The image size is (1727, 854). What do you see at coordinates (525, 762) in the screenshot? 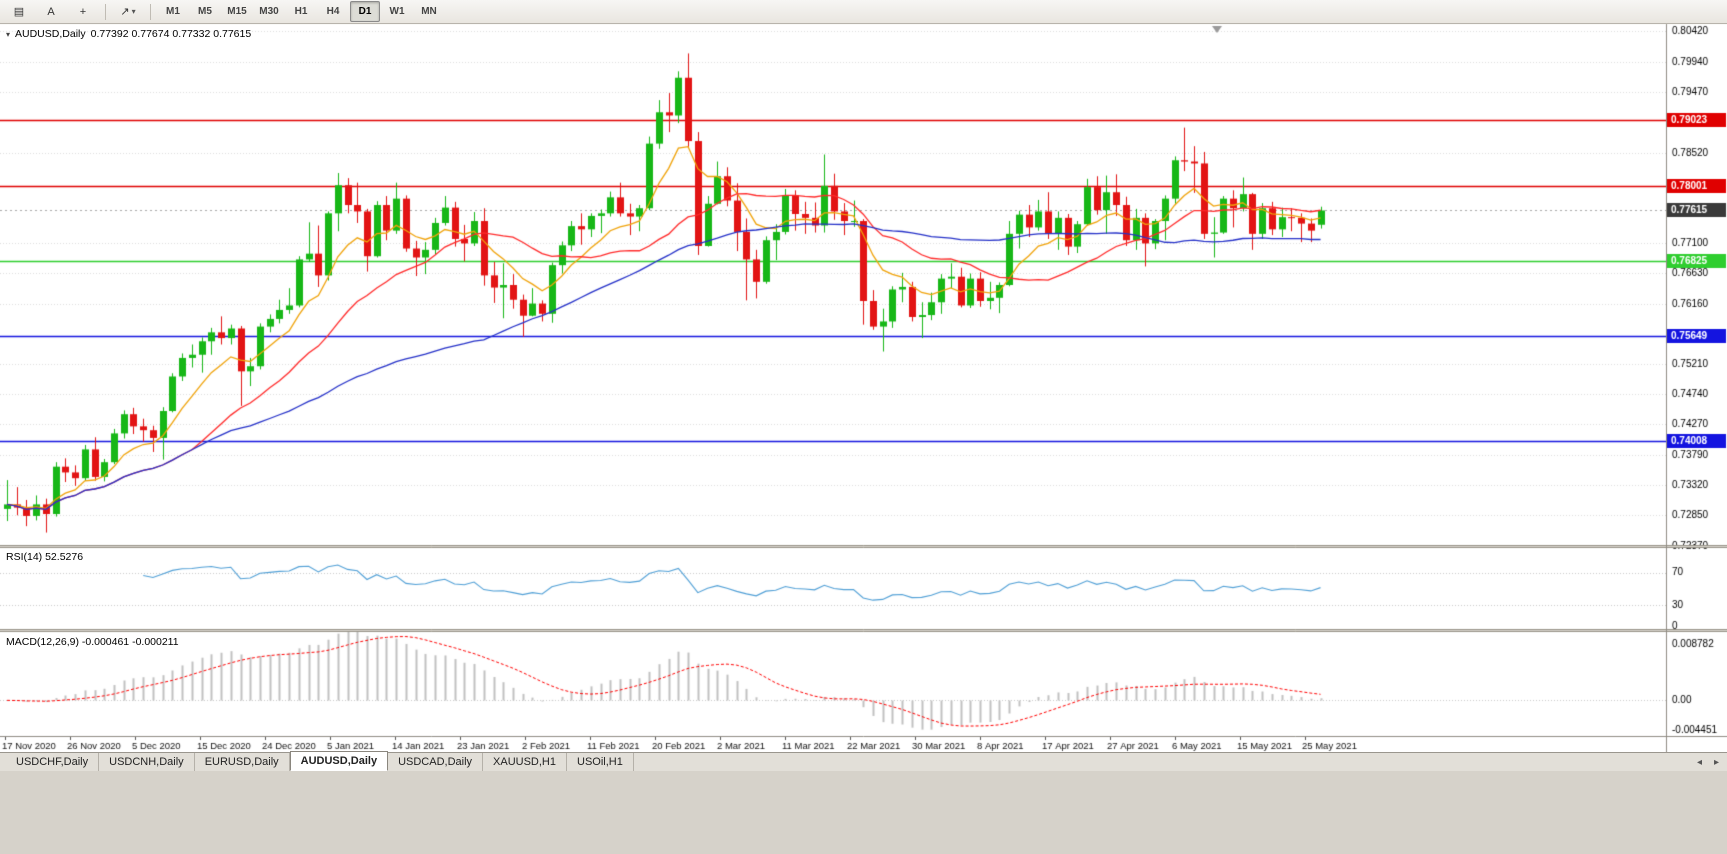
I see `chart-tab-xauusd: XAUUSD,H1` at bounding box center [525, 762].